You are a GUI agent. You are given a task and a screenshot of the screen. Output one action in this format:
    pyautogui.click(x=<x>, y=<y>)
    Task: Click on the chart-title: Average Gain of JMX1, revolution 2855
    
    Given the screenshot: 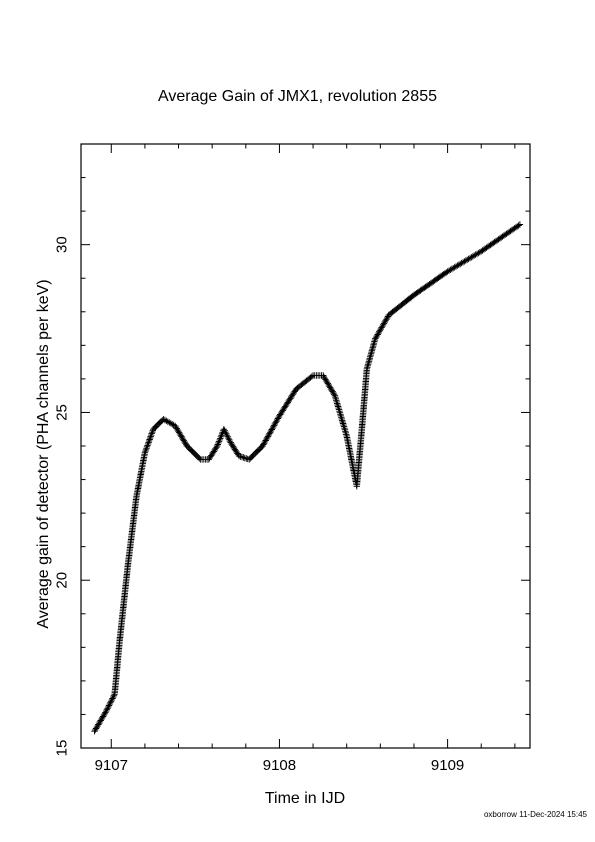 What is the action you would take?
    pyautogui.click(x=297, y=96)
    